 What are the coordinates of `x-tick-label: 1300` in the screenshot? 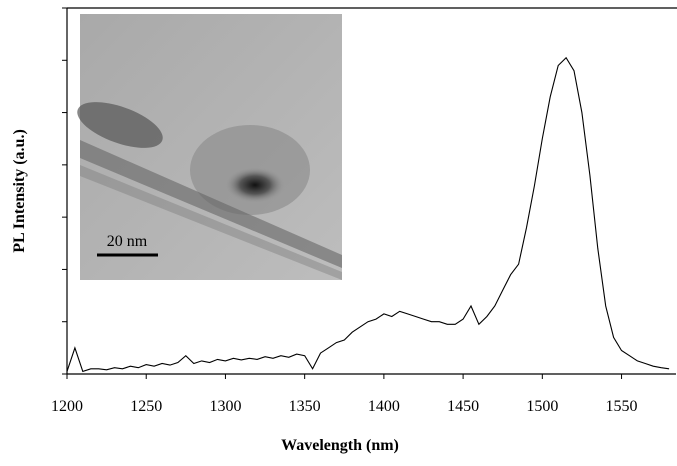 It's located at (225, 406).